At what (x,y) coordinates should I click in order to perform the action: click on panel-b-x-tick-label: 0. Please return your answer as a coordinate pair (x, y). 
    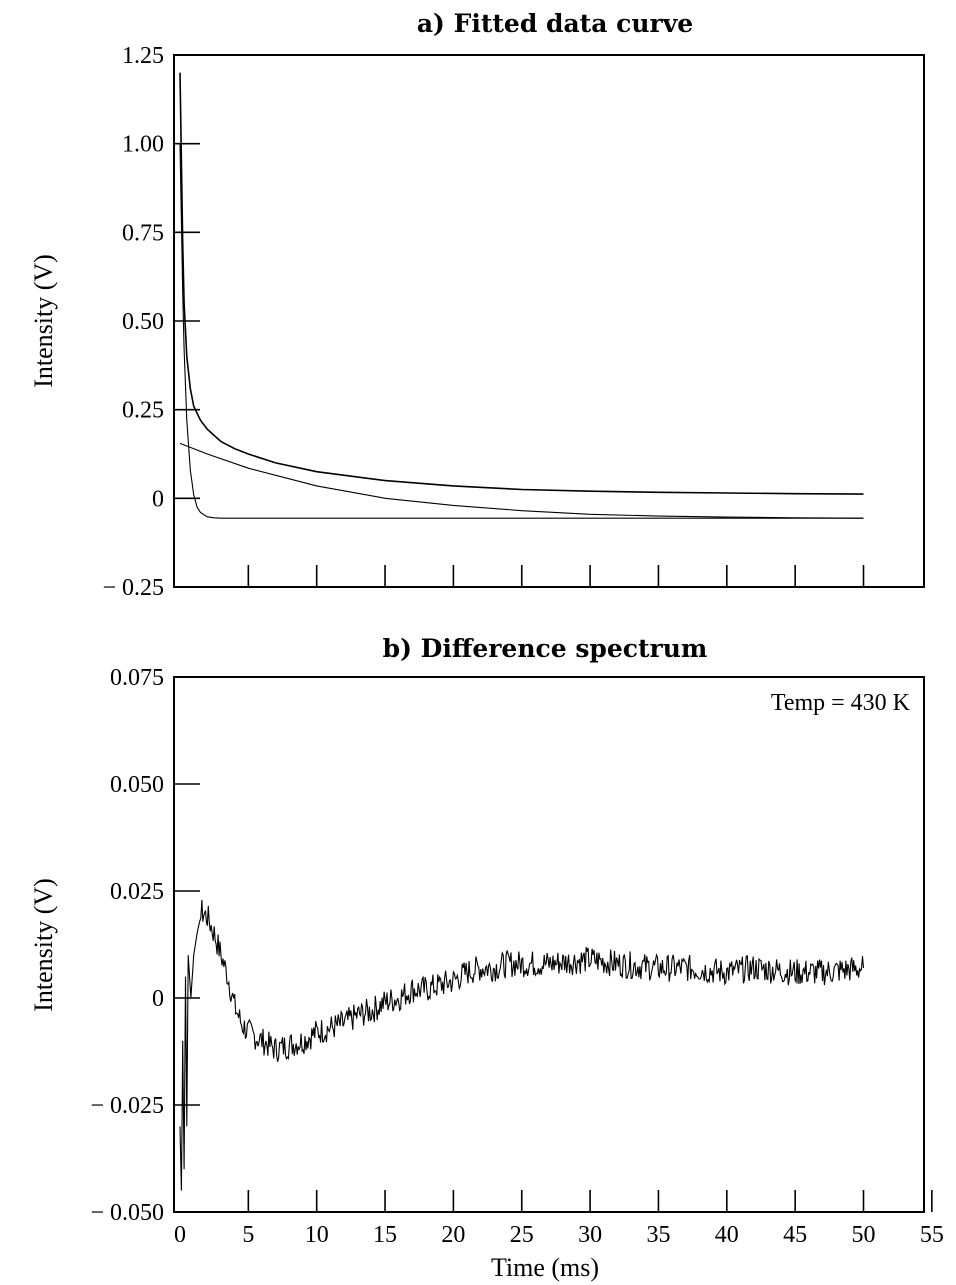
    Looking at the image, I should click on (180, 1235).